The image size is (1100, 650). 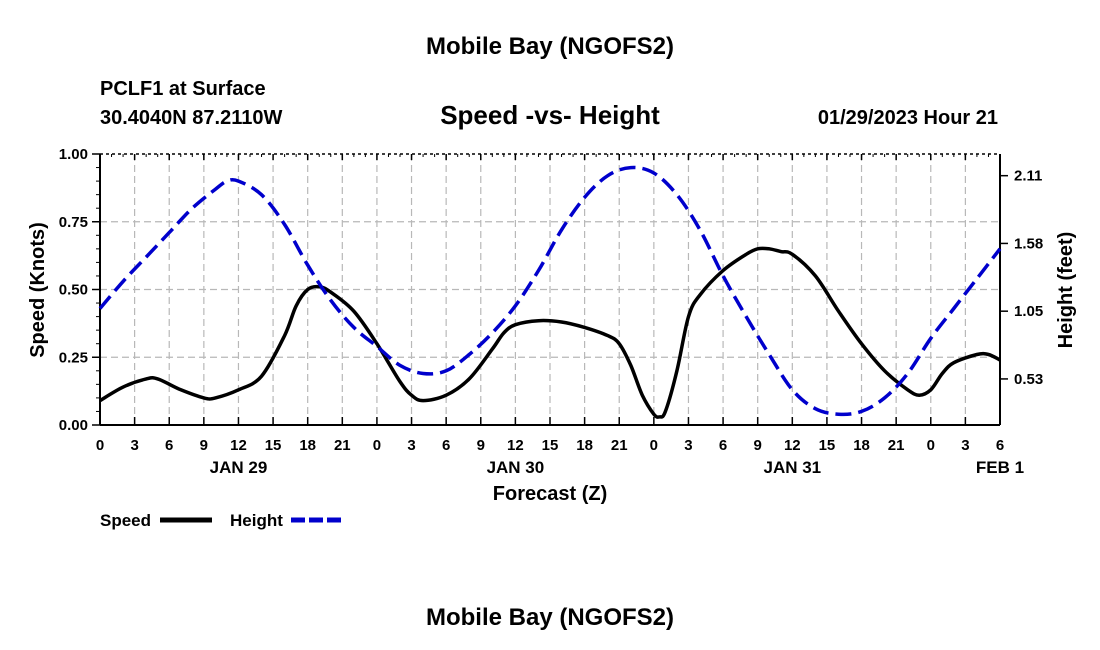 I want to click on main-title-bottom: Mobile Bay (NGOFS2), so click(x=550, y=617).